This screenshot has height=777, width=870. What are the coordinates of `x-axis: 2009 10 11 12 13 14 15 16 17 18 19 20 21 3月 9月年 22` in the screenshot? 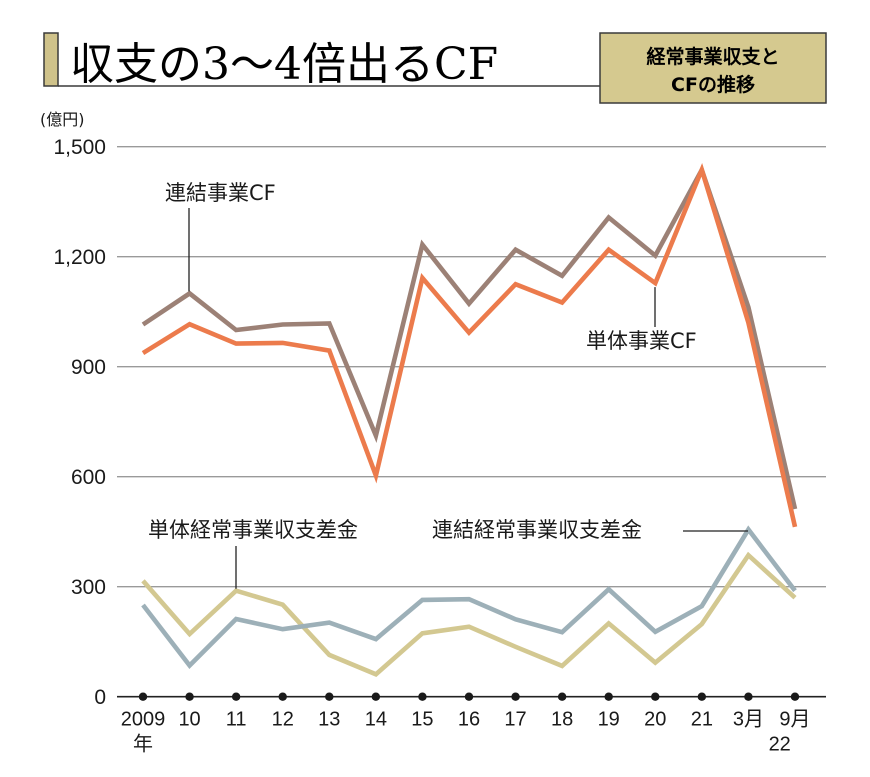 It's located at (471, 724).